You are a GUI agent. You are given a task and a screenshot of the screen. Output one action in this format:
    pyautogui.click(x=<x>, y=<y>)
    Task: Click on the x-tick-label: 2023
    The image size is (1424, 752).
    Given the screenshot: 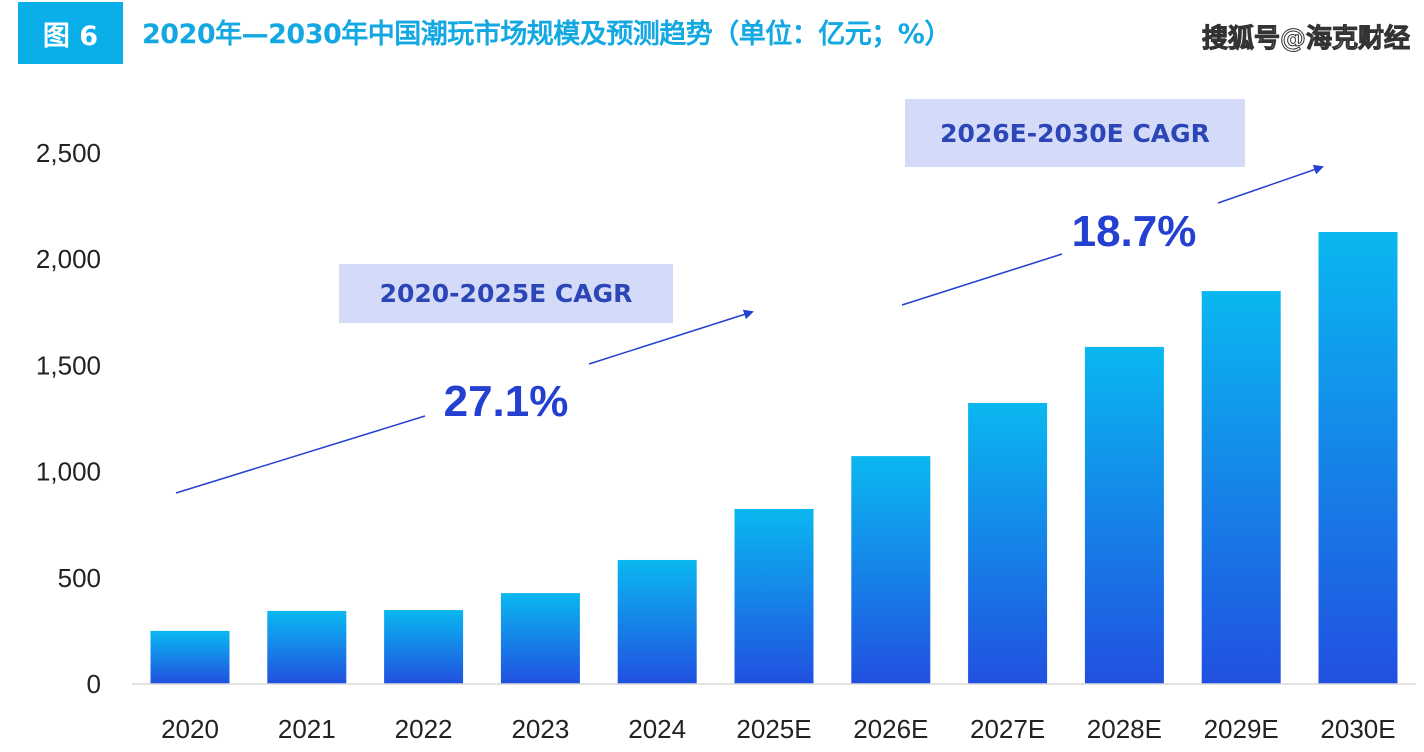 What is the action you would take?
    pyautogui.click(x=540, y=729)
    